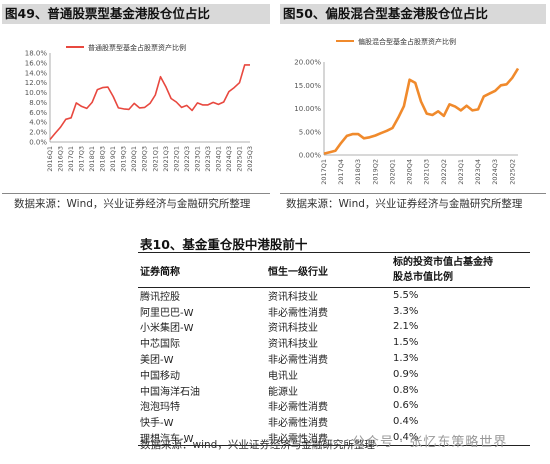 The image size is (550, 464). What do you see at coordinates (38, 133) in the screenshot?
I see `y-tick-label: 2.0%` at bounding box center [38, 133].